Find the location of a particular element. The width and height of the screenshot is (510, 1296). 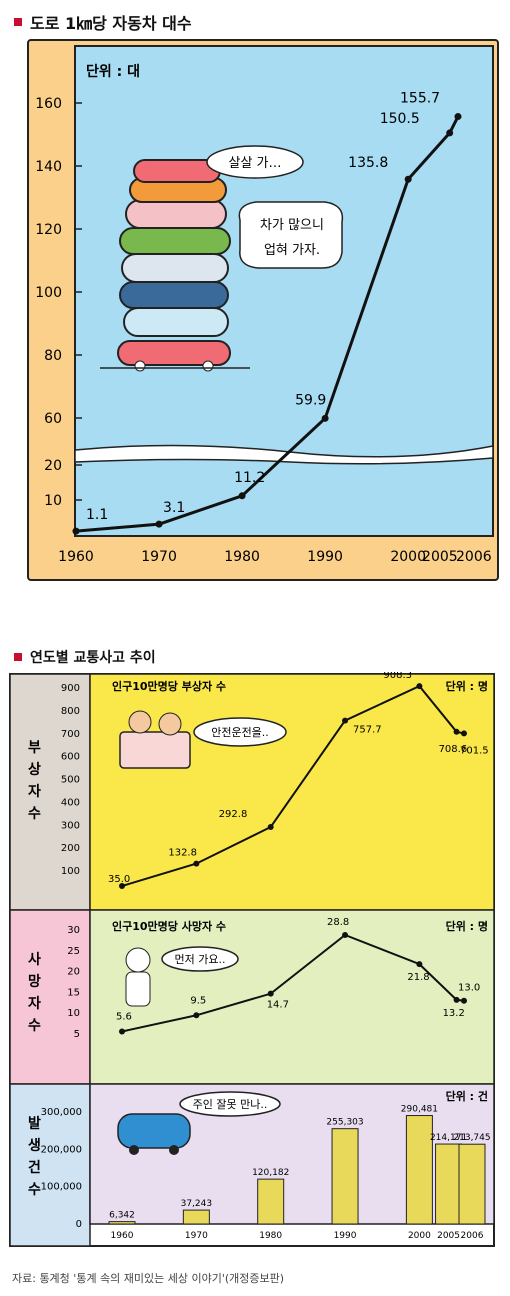

side-panel-injuries is located at coordinates (50, 792).